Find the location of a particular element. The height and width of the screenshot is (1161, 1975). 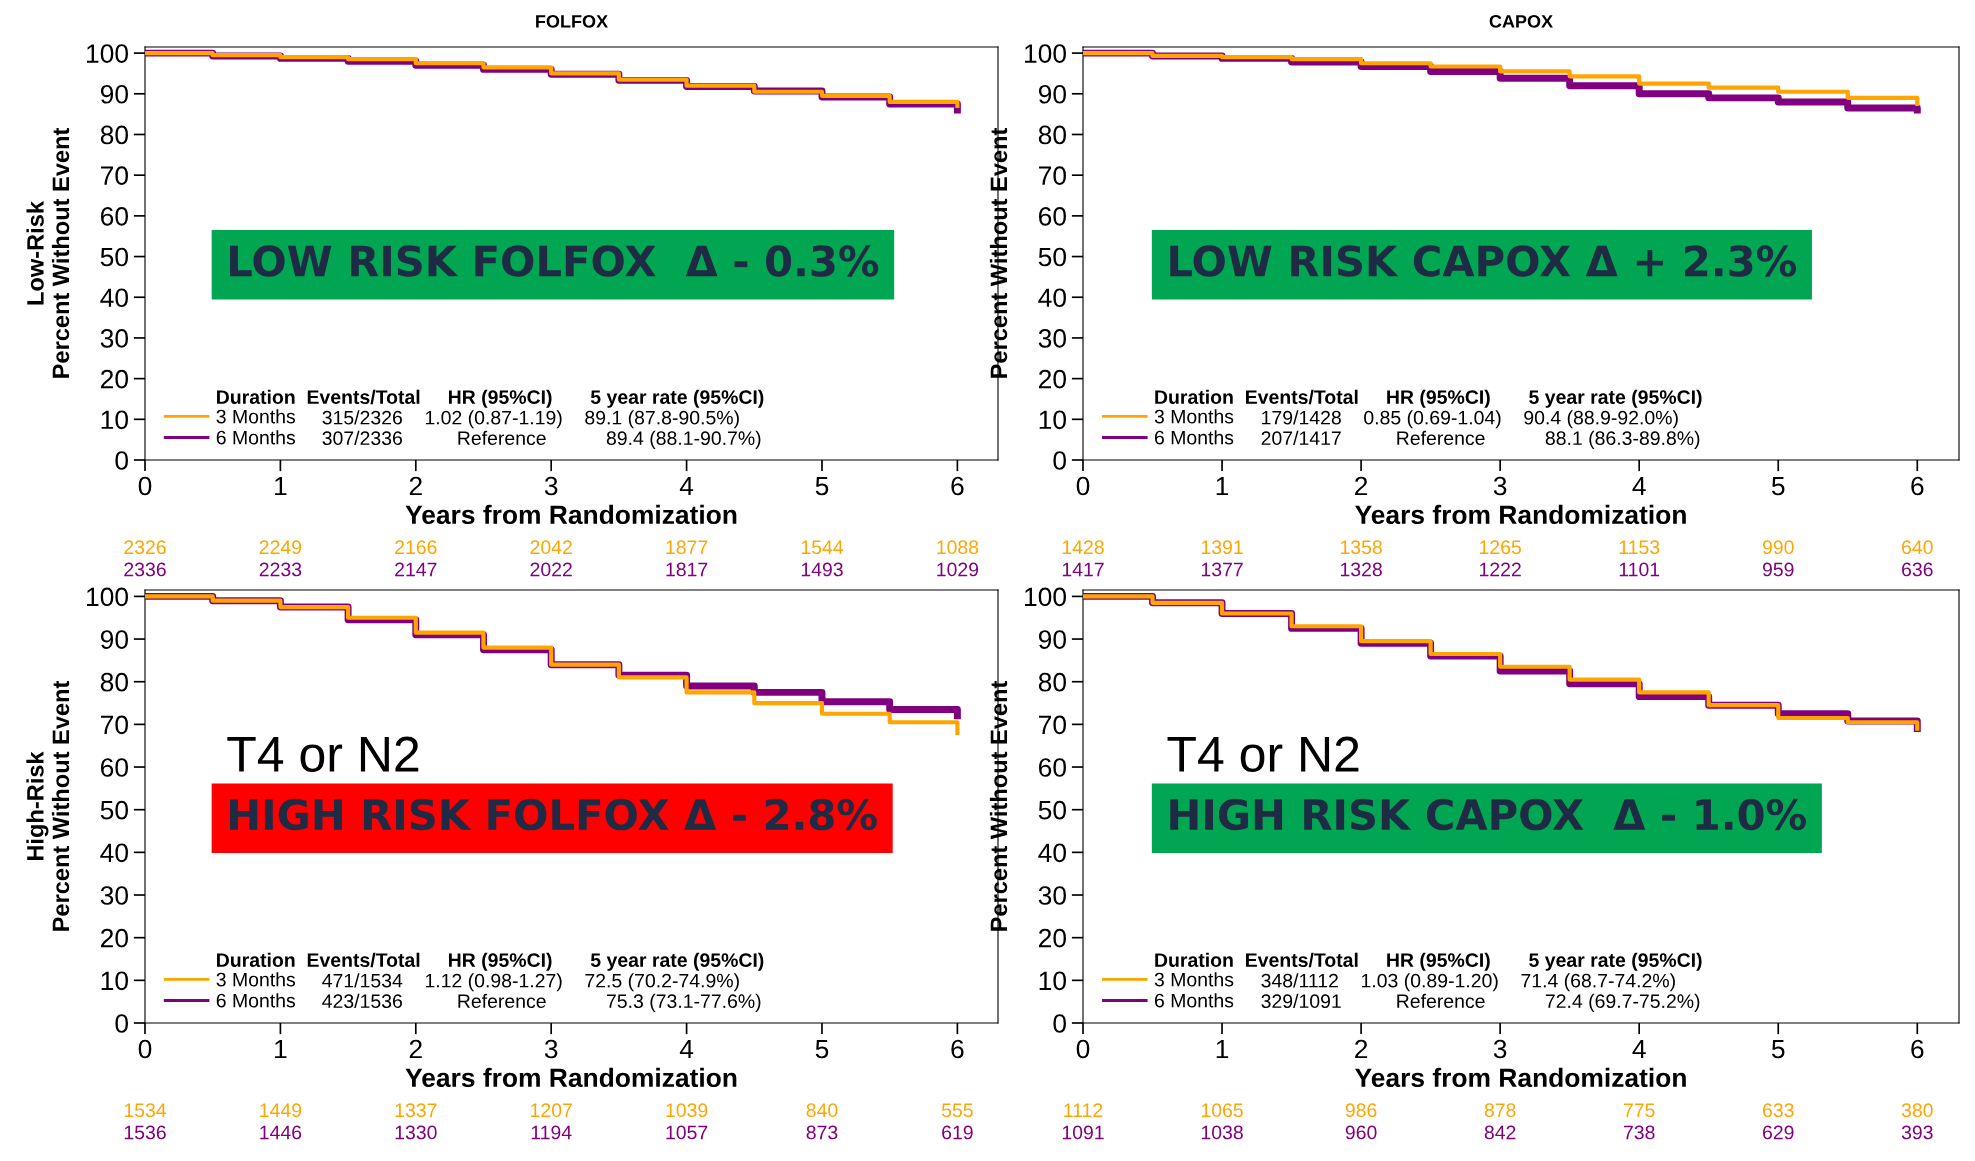

annotation: 307/2336 Reference 89.4 (88.1-90.7%) is located at coordinates (541, 439).